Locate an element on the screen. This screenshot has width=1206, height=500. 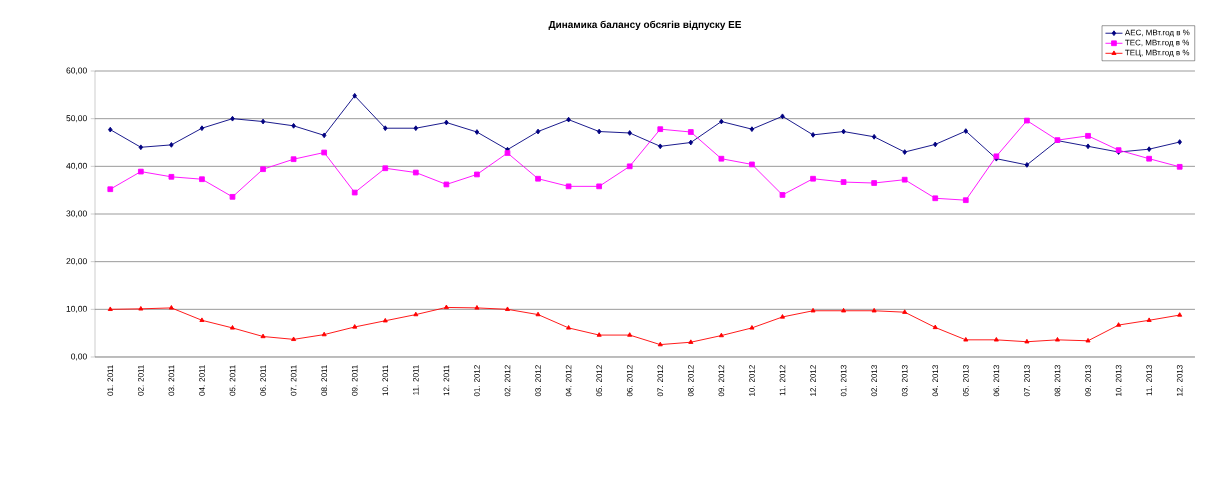
y-tick-label: 40,00 is located at coordinates (76, 166).